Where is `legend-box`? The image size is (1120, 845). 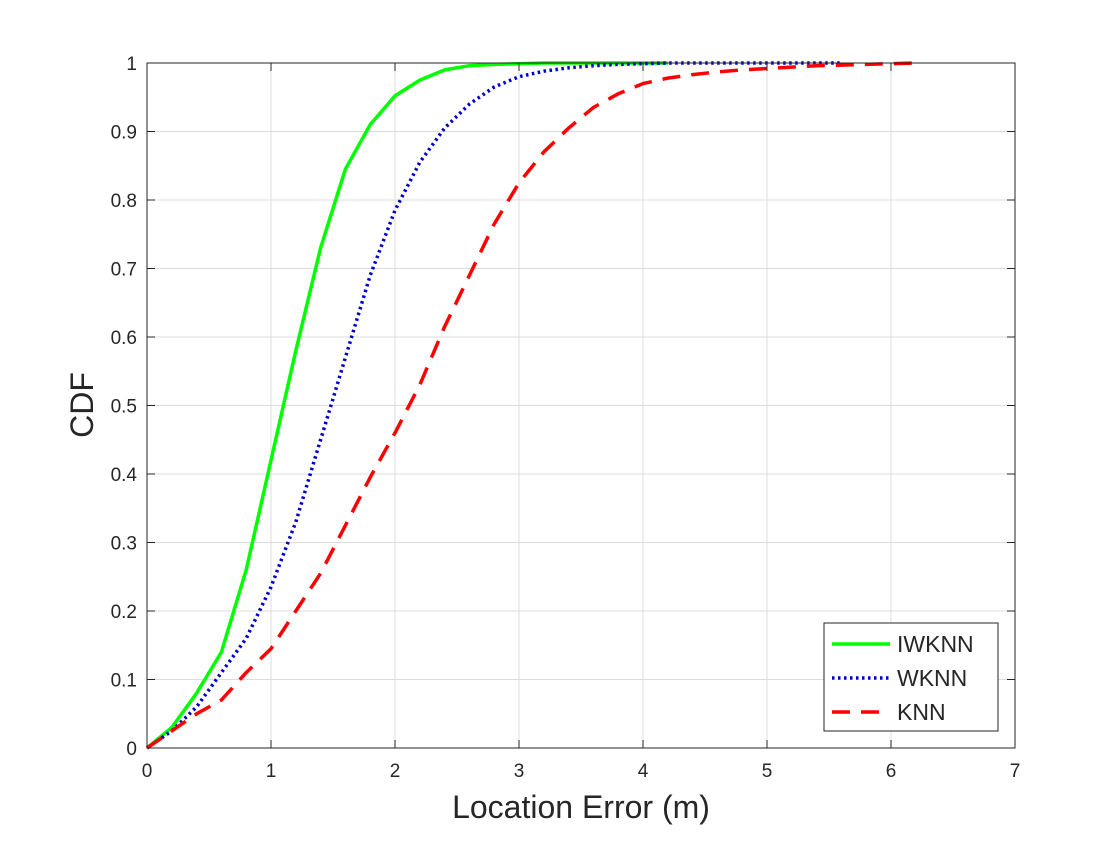 legend-box is located at coordinates (911, 677).